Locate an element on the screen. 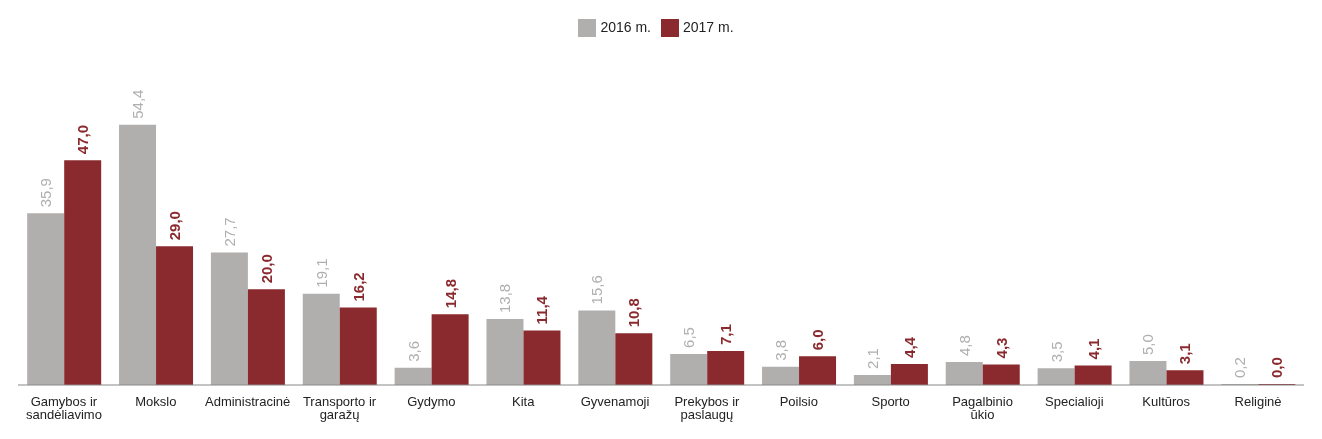  x-tick-label: Kita is located at coordinates (524, 402).